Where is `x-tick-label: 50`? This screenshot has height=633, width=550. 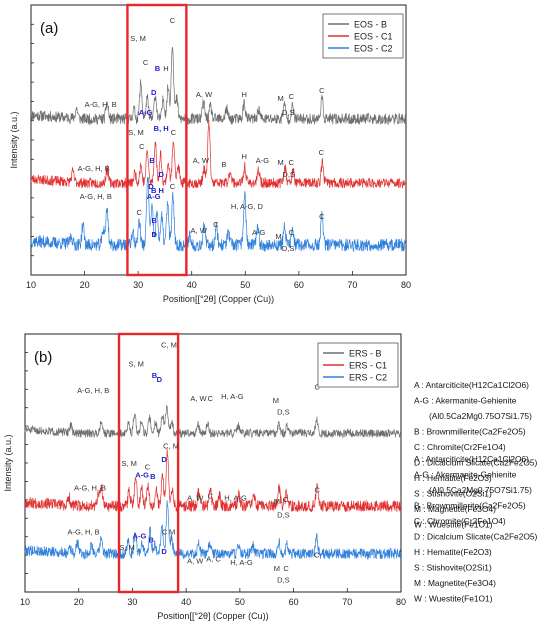 x-tick-label: 50 is located at coordinates (245, 285).